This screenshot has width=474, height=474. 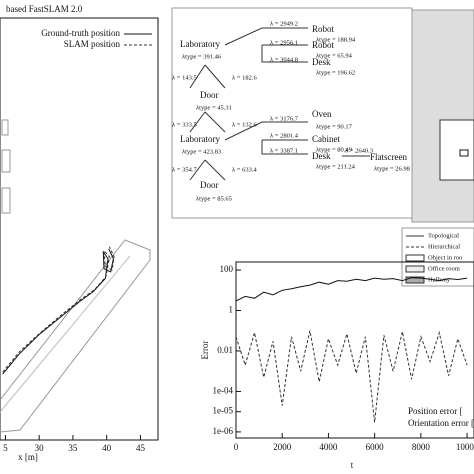 I want to click on weight-label: λ = 333.5, so click(x=184, y=124).